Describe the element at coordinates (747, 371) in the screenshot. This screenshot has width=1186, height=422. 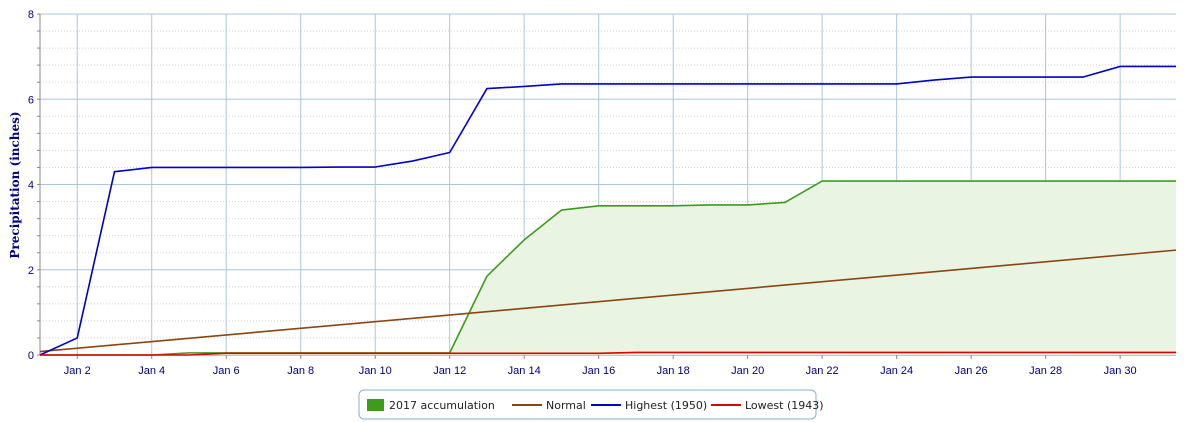
I see `x-tick-label: Jan 20` at that location.